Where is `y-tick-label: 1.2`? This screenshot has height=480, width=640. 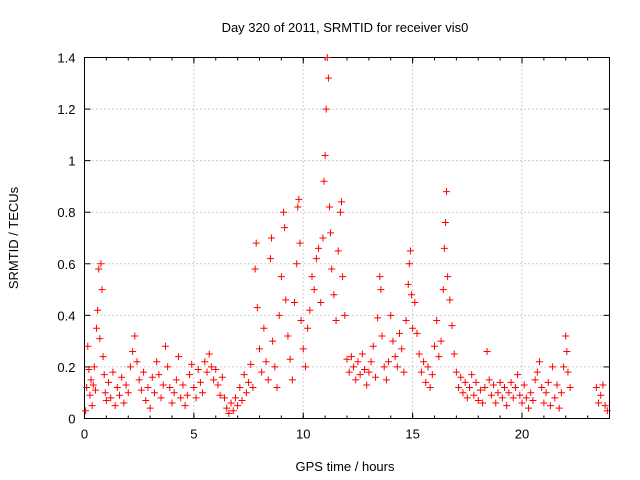
y-tick-label: 1.2 is located at coordinates (66, 109).